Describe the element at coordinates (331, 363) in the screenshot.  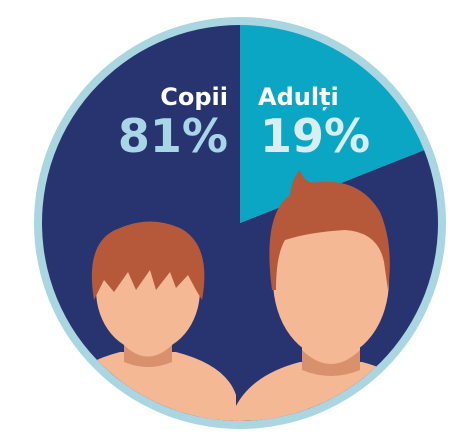
I see `adult-neck-shadow` at that location.